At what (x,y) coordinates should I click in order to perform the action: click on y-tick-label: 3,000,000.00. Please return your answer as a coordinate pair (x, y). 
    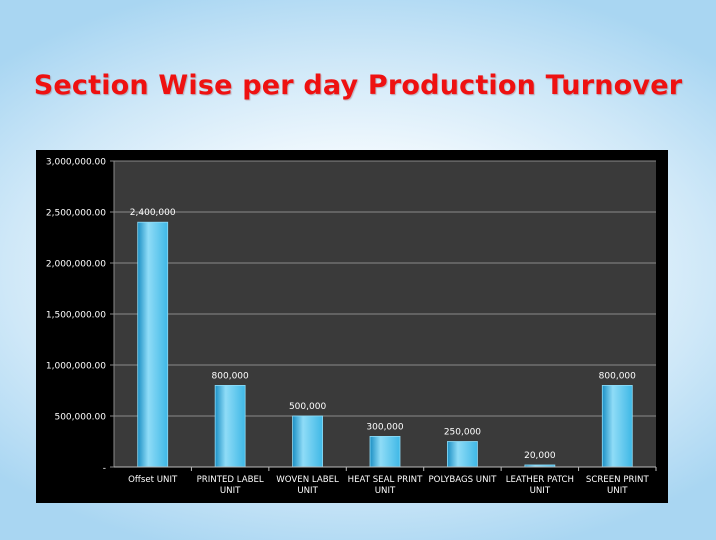
    Looking at the image, I should click on (76, 163).